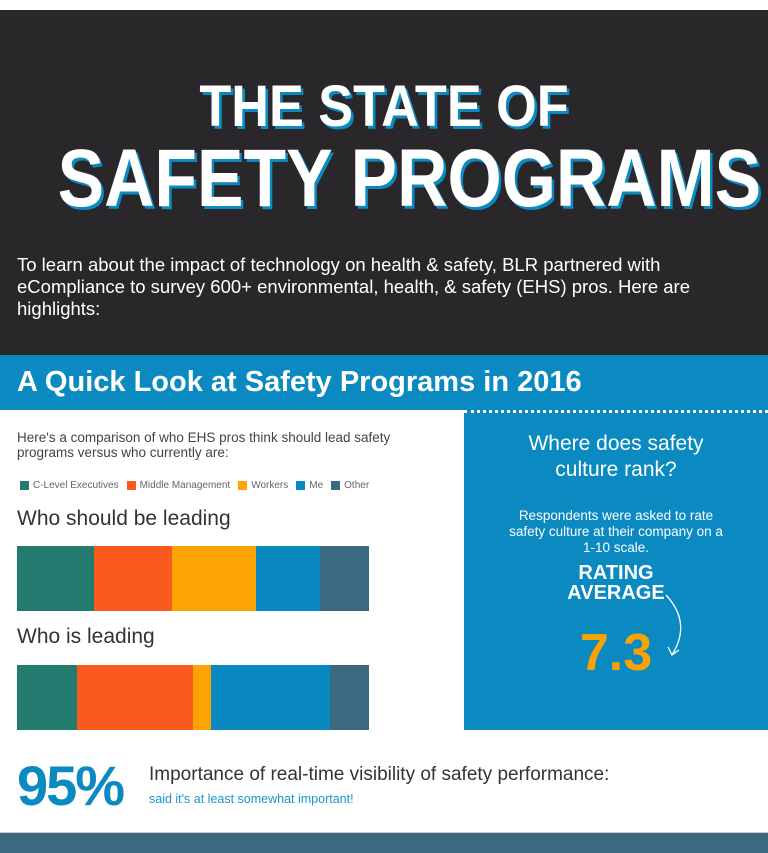 The height and width of the screenshot is (853, 768). I want to click on legend-label: Middle Management, so click(185, 485).